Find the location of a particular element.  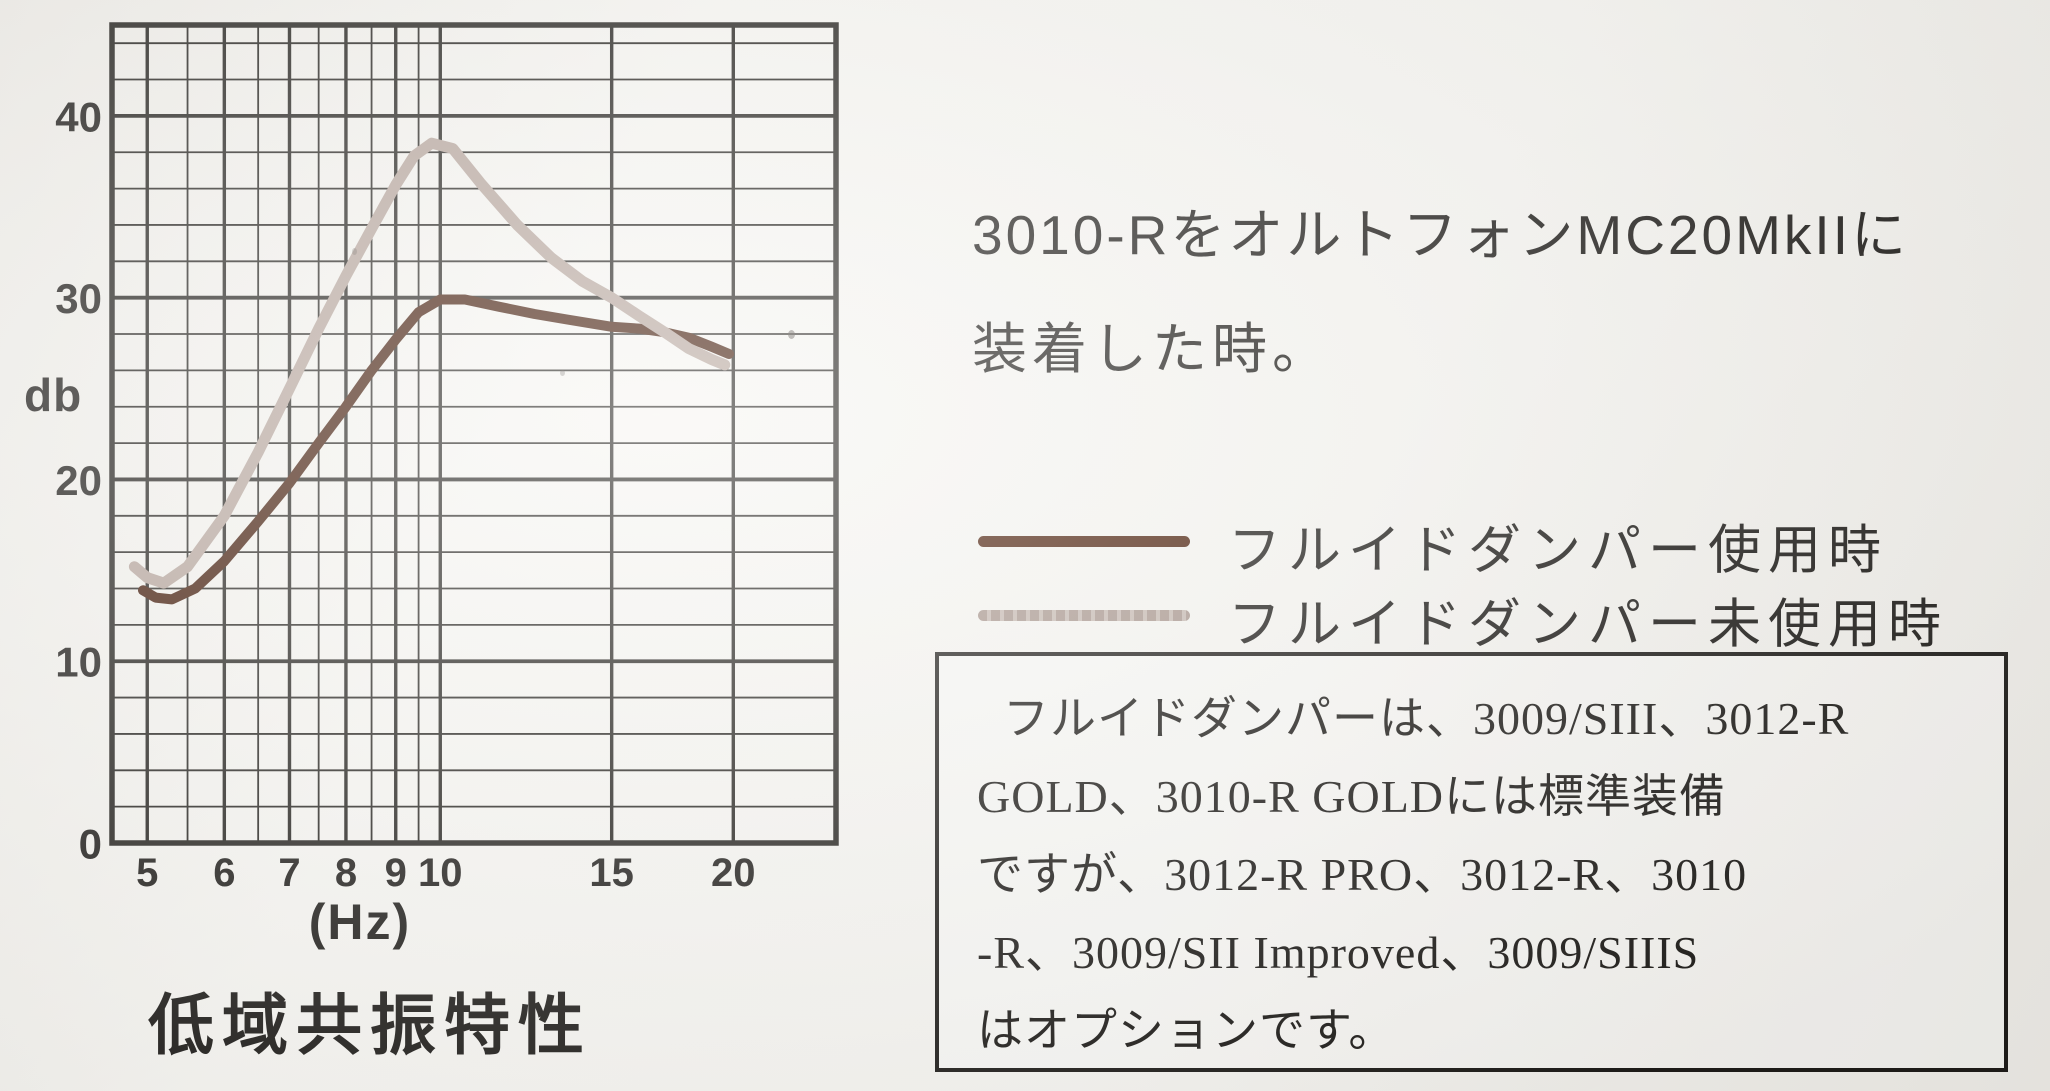

x-tick-label: 20 is located at coordinates (733, 873).